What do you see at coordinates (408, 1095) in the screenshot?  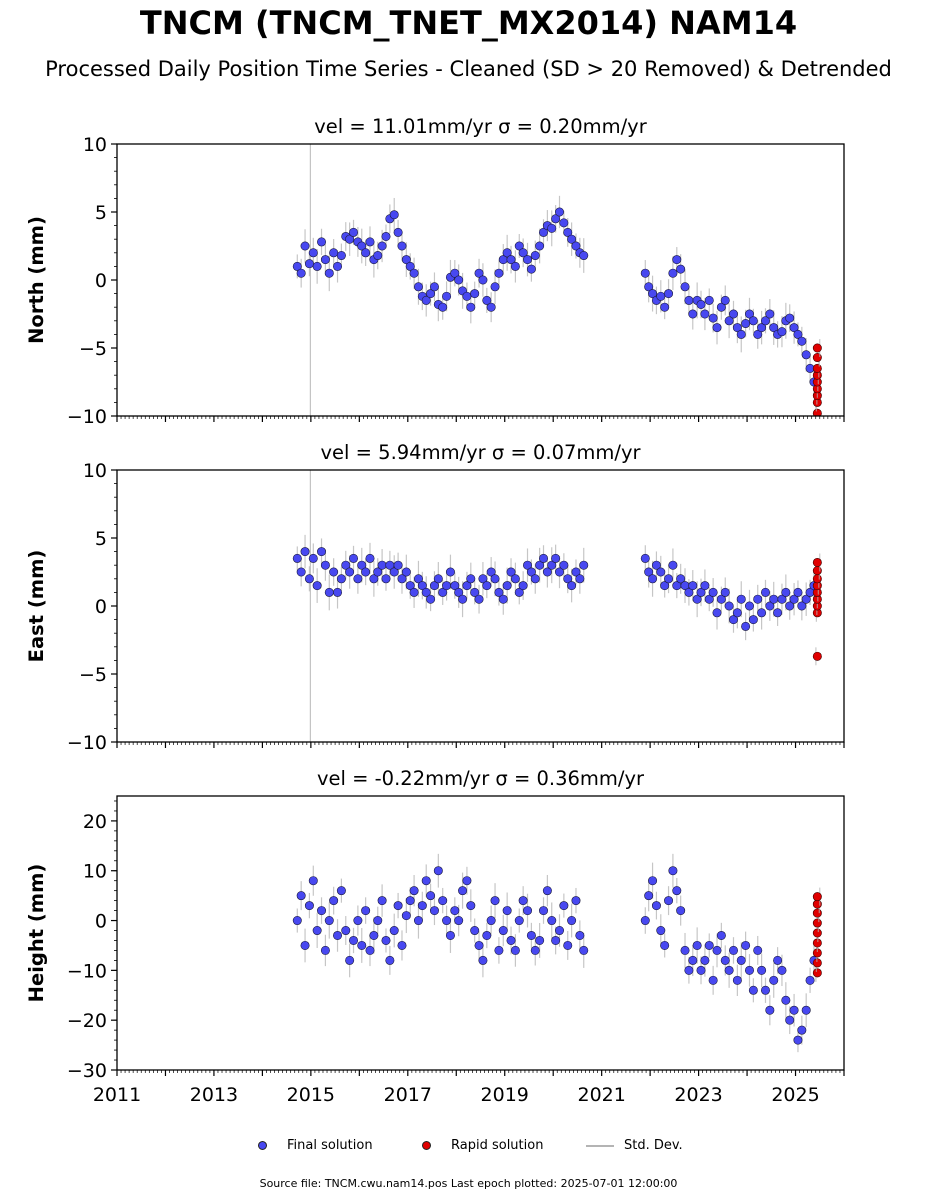 I see `x-tick-label: 2017` at bounding box center [408, 1095].